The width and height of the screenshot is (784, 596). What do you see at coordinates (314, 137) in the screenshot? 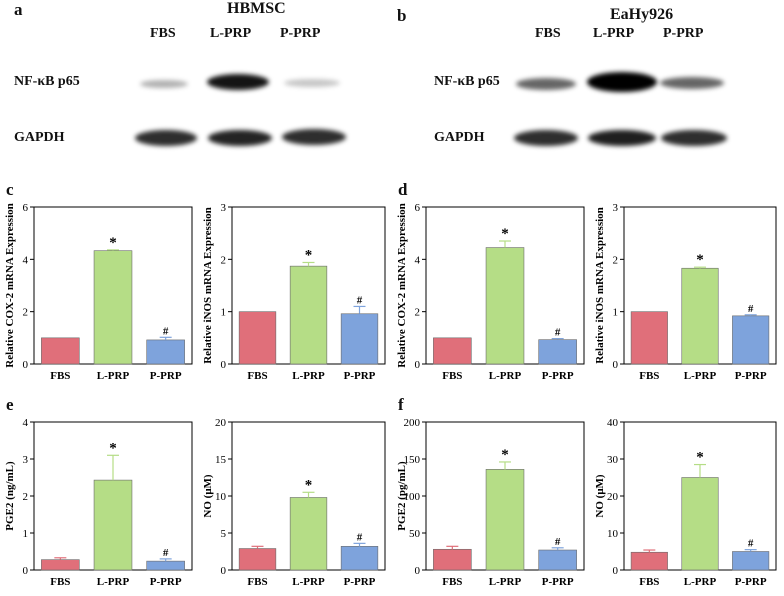
I see `blot-a-band-gapdh-pprp` at bounding box center [314, 137].